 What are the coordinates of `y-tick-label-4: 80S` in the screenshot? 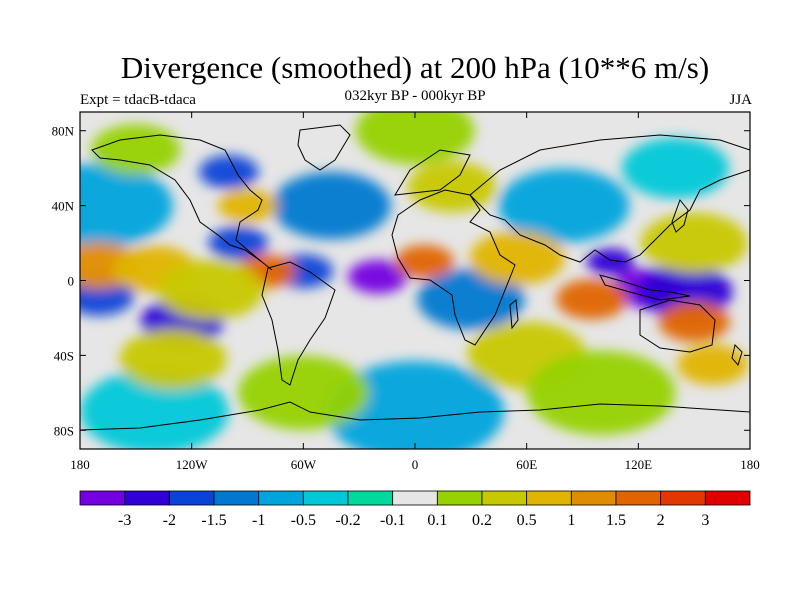 It's located at (64, 430).